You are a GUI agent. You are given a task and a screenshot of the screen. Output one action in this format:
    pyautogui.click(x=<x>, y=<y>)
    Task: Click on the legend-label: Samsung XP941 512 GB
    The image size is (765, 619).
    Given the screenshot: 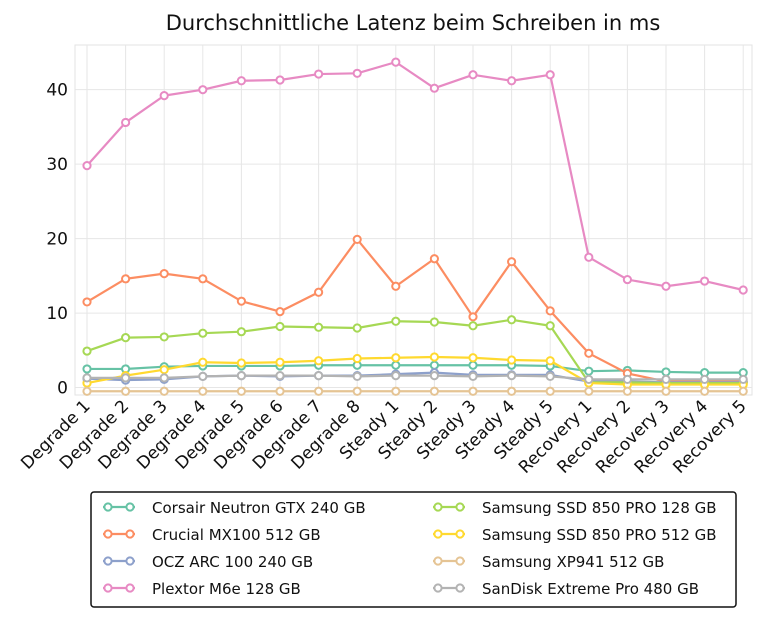 What is the action you would take?
    pyautogui.click(x=573, y=562)
    